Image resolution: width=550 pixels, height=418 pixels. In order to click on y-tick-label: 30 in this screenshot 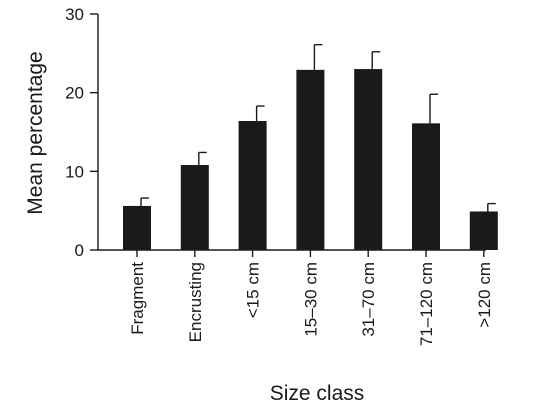, I will do `click(74, 14)`.